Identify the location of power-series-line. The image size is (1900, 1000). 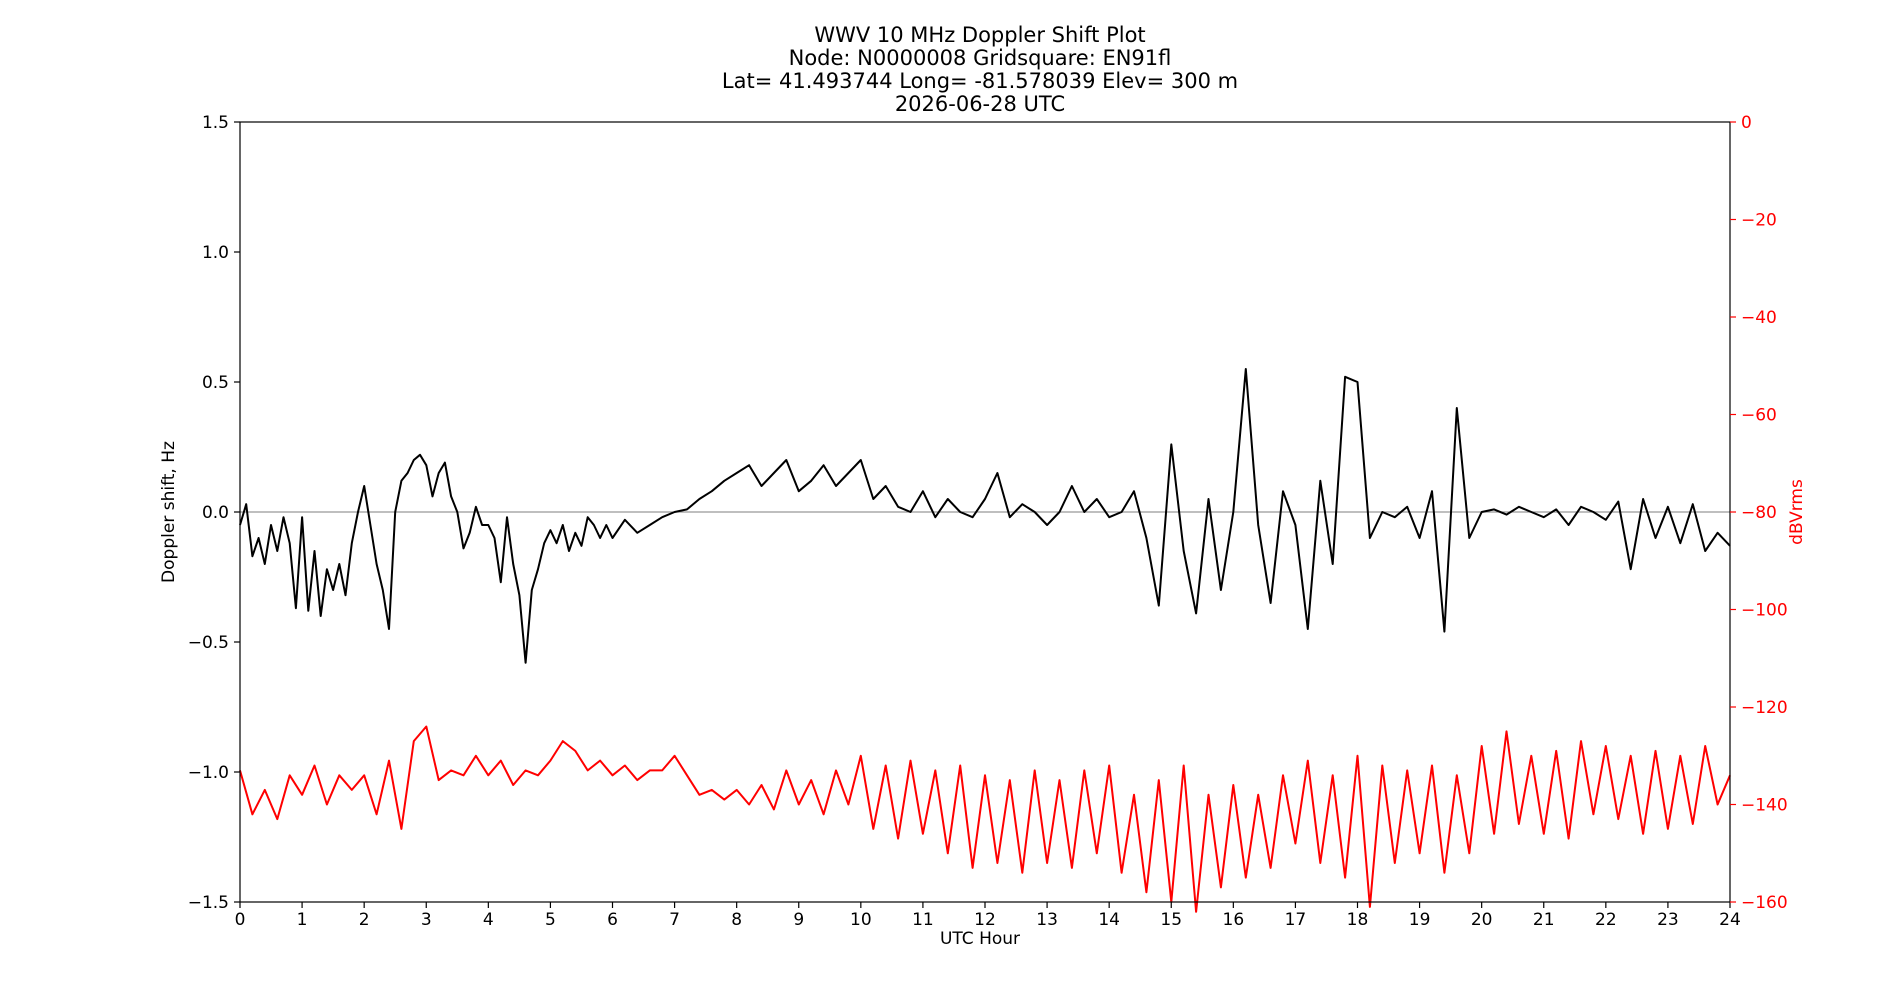
(985, 819).